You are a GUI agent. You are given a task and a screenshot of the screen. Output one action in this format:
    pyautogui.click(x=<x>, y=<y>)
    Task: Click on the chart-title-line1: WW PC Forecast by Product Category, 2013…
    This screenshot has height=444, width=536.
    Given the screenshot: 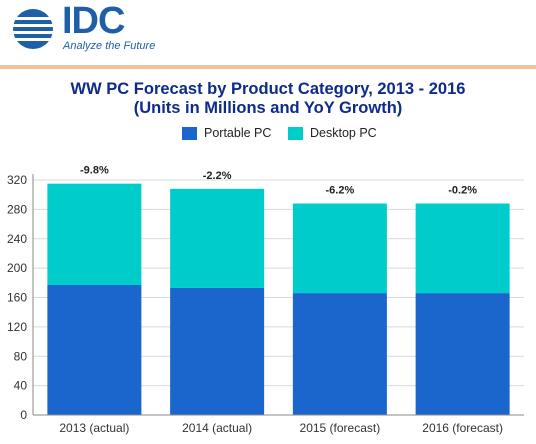 What is the action you would take?
    pyautogui.click(x=268, y=89)
    